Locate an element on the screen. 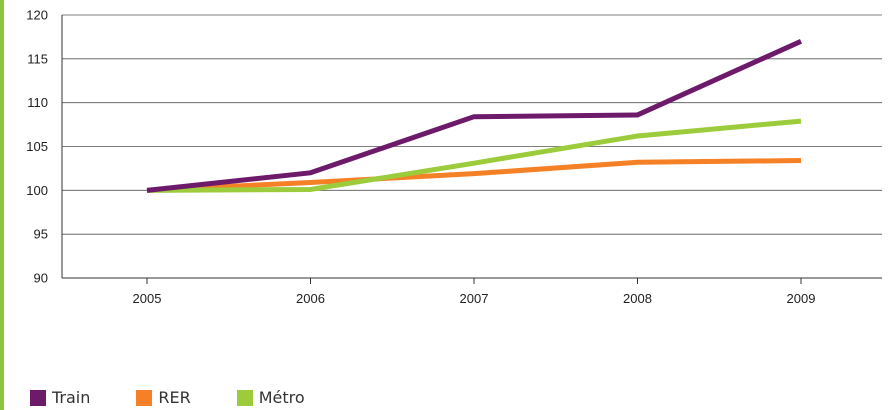 This screenshot has width=888, height=410. y-tick-label: 105 is located at coordinates (37, 146).